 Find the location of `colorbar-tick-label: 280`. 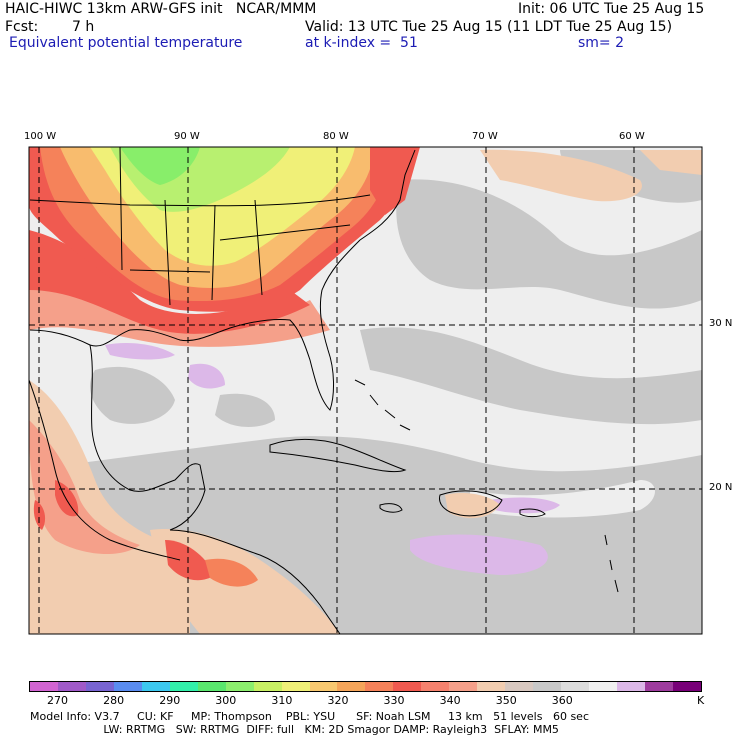

colorbar-tick-label: 280 is located at coordinates (114, 700).